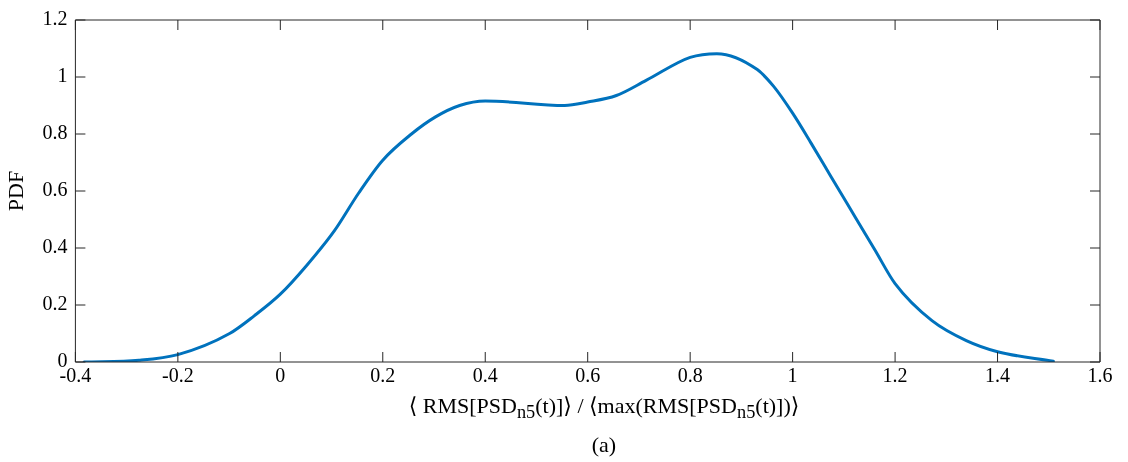 The height and width of the screenshot is (462, 1128). I want to click on x-tick-label: 0.2, so click(383, 375).